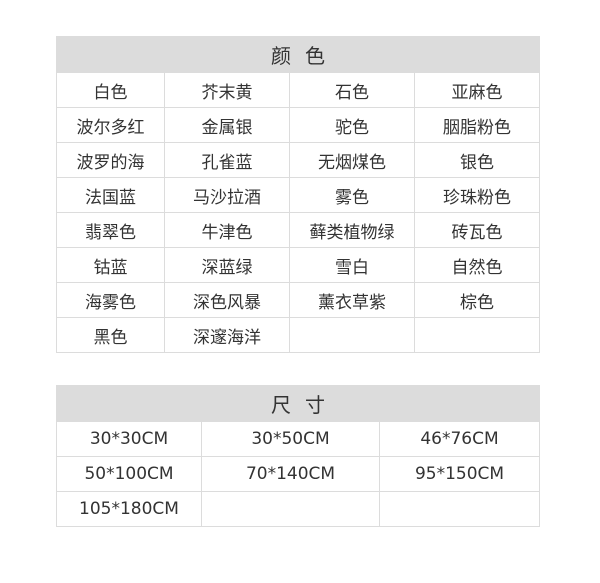  I want to click on table-row: 30*30CM 30*50CM 46*76CM, so click(298, 439).